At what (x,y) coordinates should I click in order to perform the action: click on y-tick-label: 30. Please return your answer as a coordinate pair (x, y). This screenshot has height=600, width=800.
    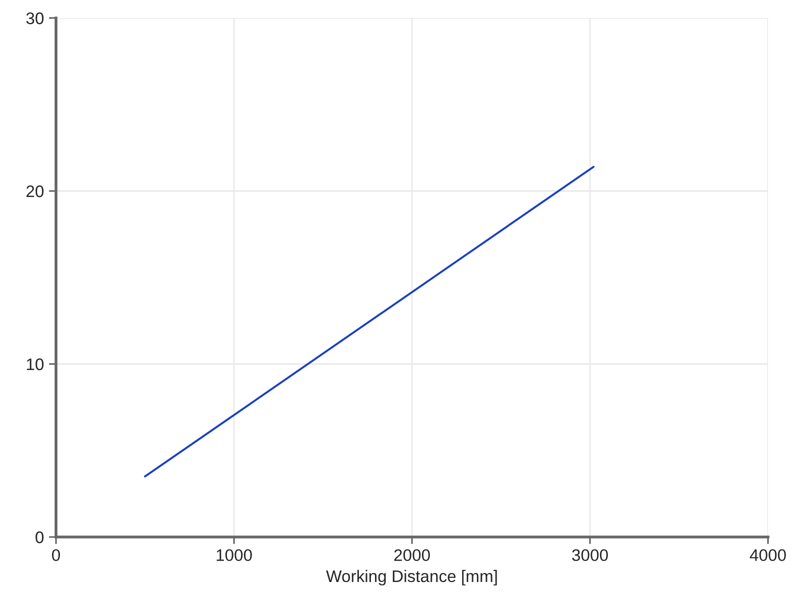
    Looking at the image, I should click on (35, 18).